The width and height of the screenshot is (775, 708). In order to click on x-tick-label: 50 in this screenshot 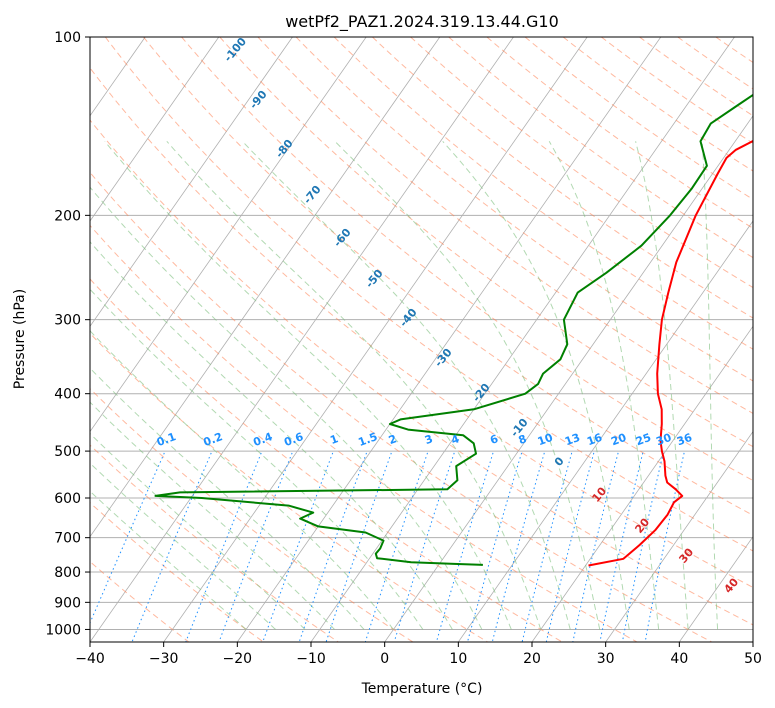, I will do `click(753, 659)`.